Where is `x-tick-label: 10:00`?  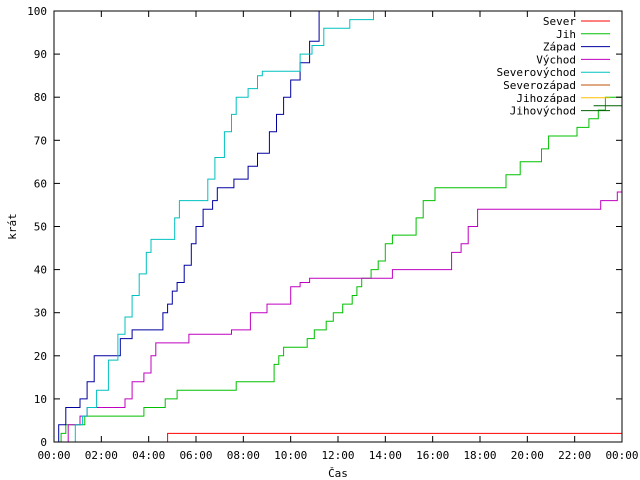
x-tick-label: 10:00 is located at coordinates (290, 455).